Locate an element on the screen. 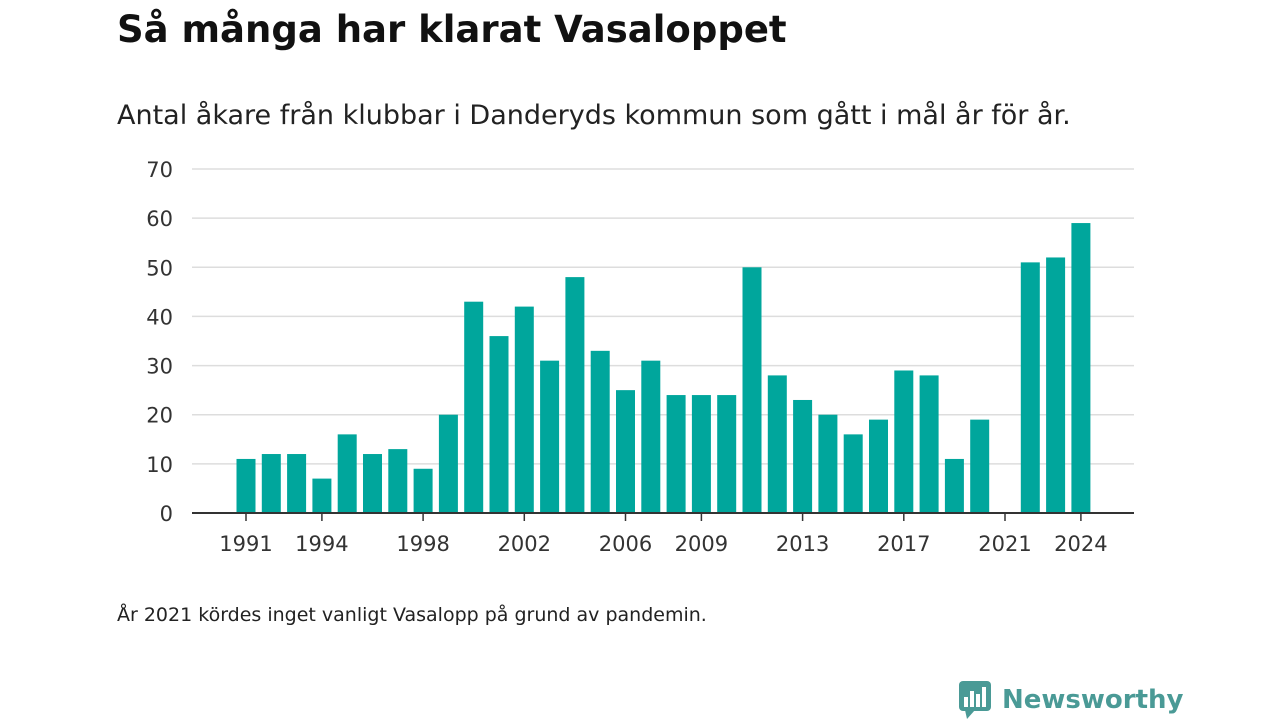 The image size is (1280, 720). y-tick-label: 10 is located at coordinates (159, 465).